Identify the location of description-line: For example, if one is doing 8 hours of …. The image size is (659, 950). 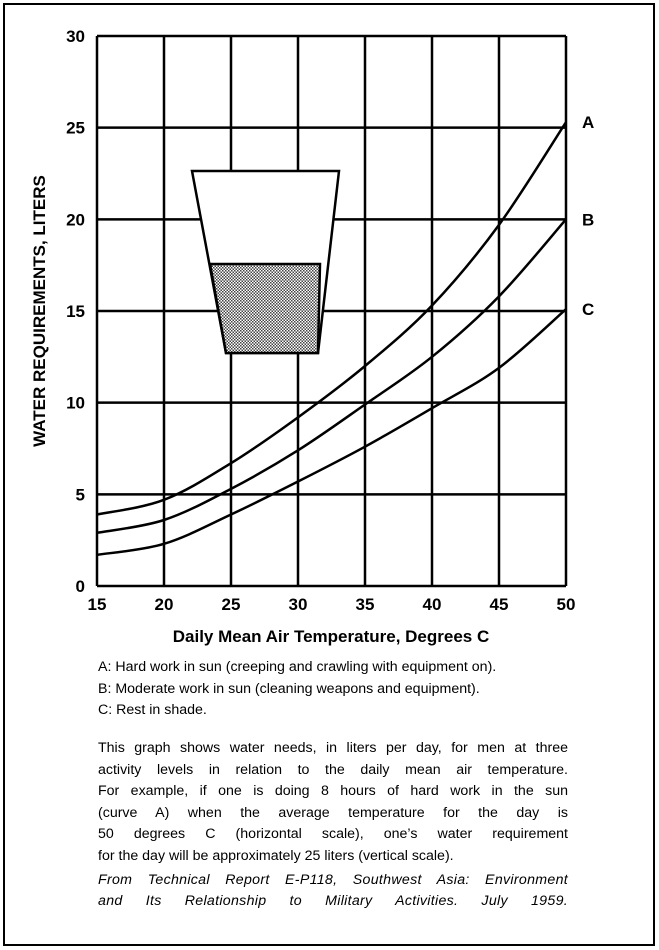
(333, 791).